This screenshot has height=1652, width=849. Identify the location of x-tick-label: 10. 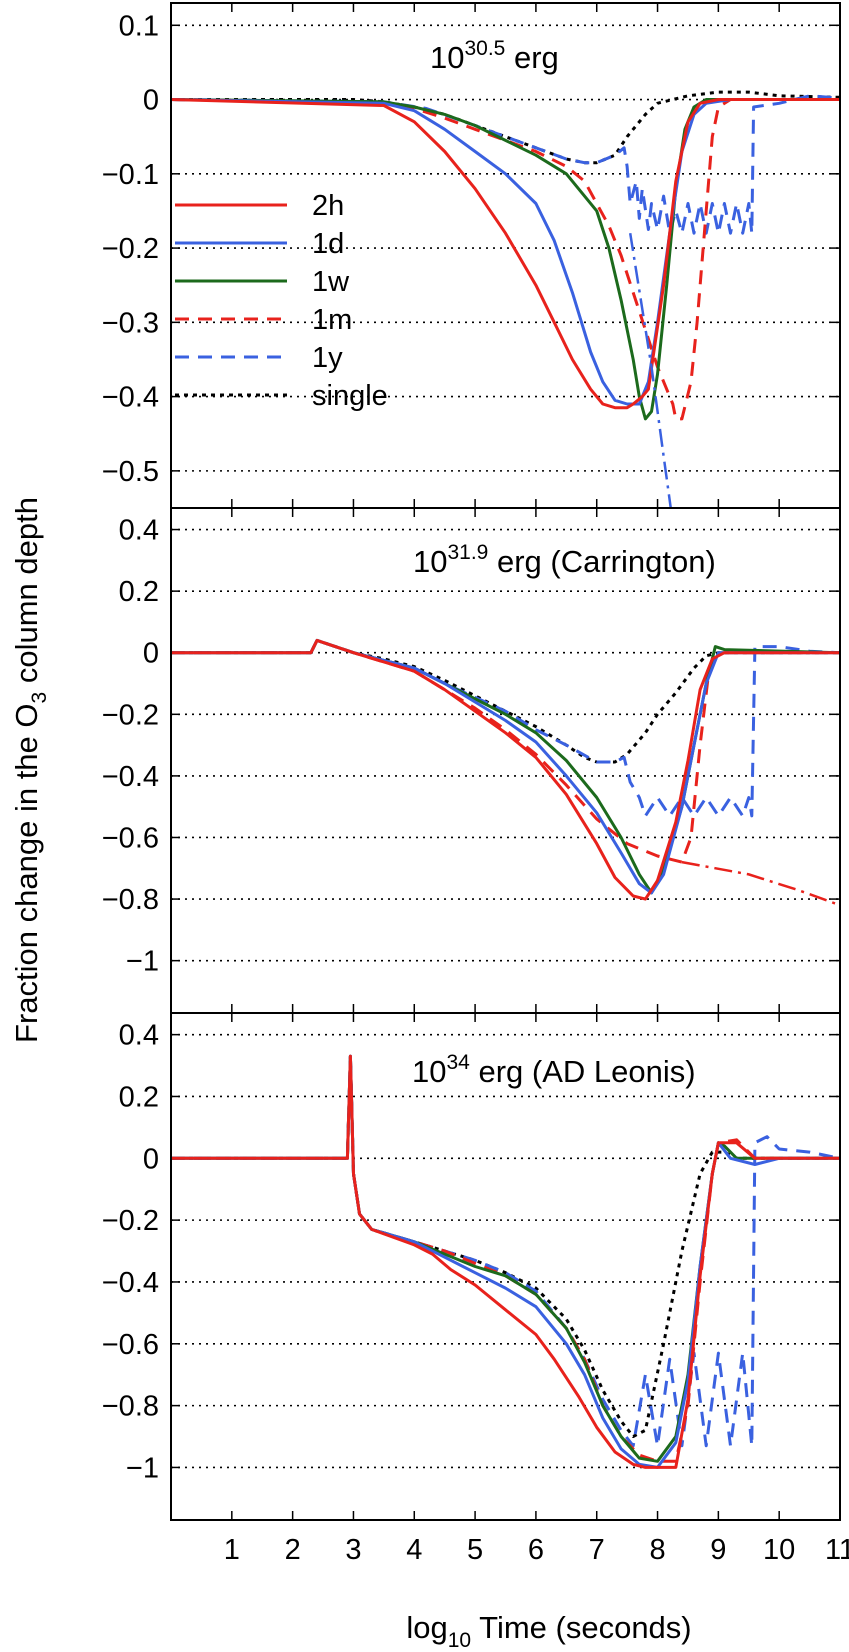
(779, 1550).